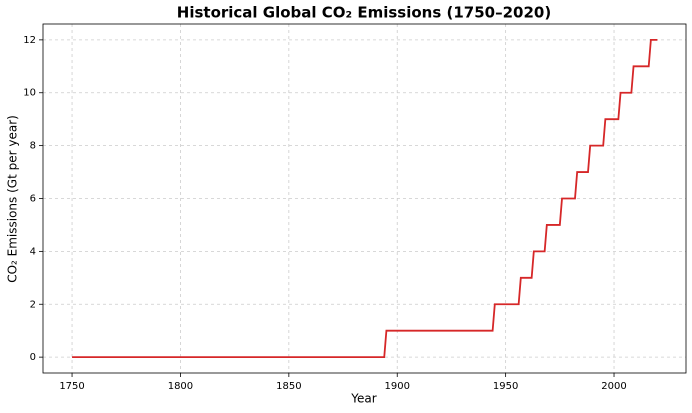  Describe the element at coordinates (33, 251) in the screenshot. I see `y-tick-label: 4` at that location.